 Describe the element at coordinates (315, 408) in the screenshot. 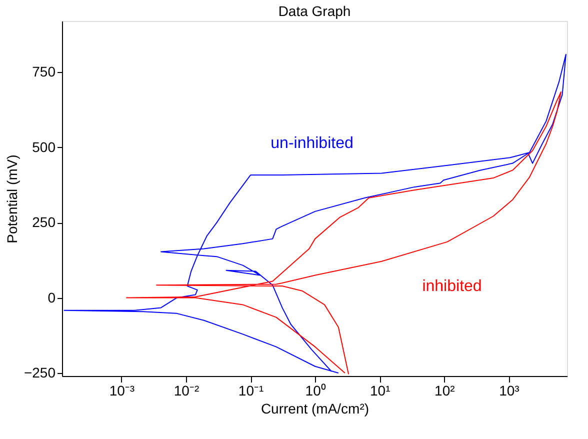

I see `x-axis-title: Current (mA/cm²)` at that location.